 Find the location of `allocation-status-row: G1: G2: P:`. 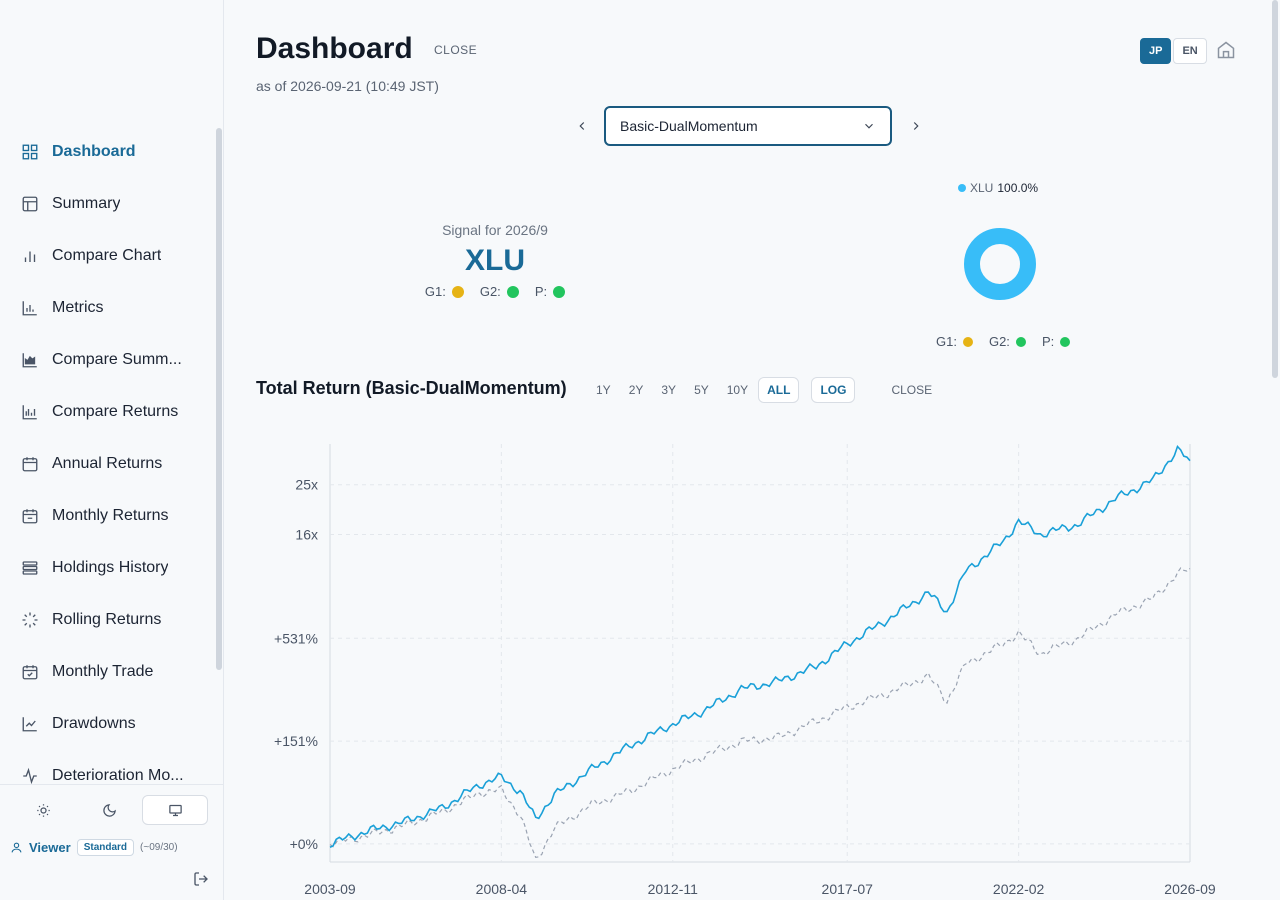

allocation-status-row: G1: G2: P: is located at coordinates (1003, 341).